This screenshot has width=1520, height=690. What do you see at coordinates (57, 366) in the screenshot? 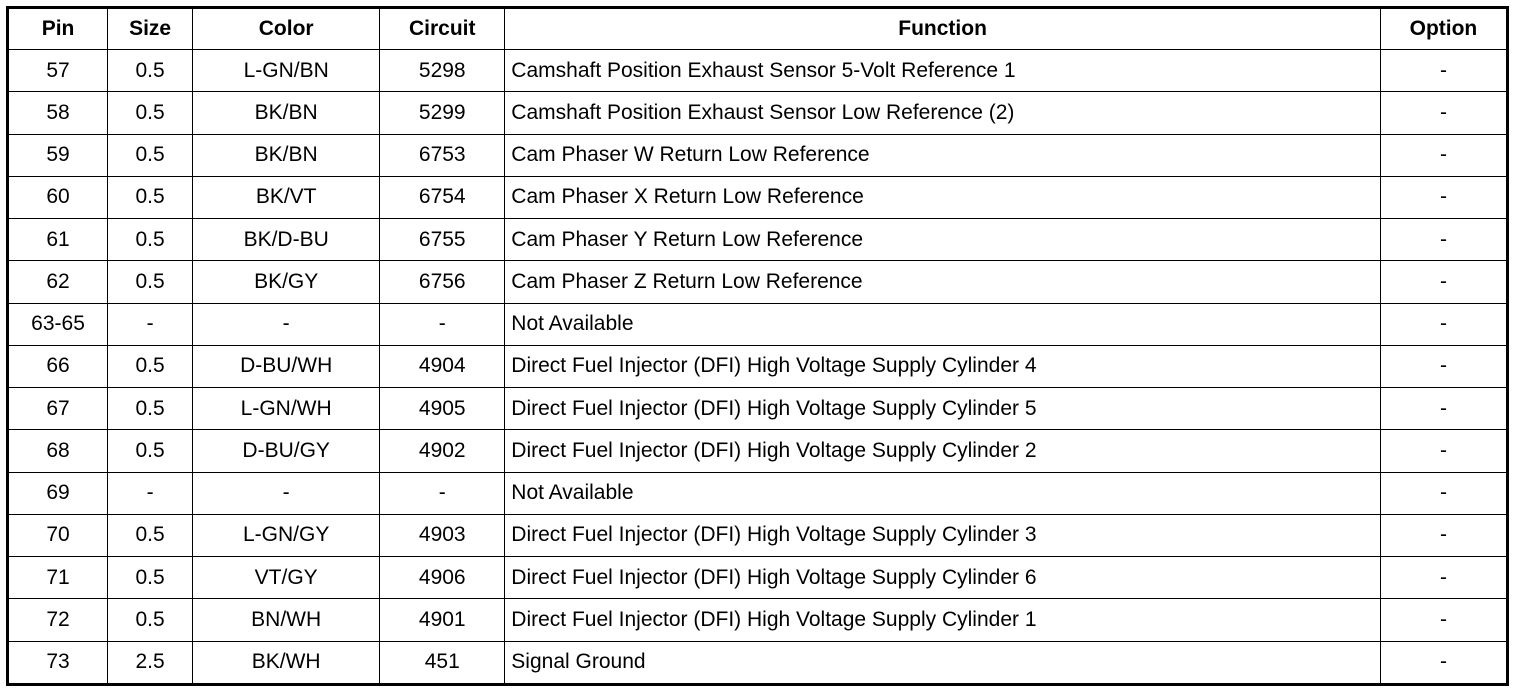
I see `cell-pin: 66` at bounding box center [57, 366].